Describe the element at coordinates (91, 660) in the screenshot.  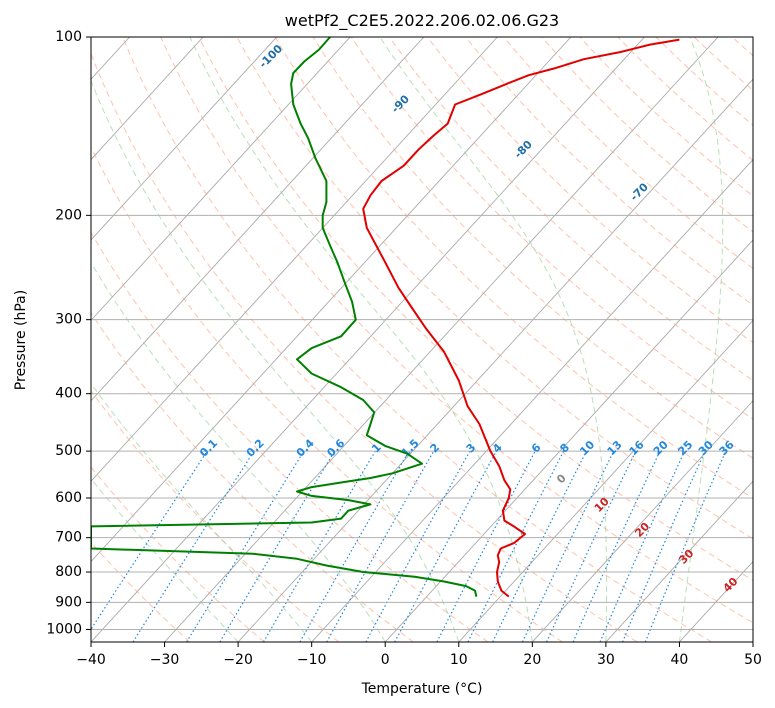
I see `x-tick-label: −40` at that location.